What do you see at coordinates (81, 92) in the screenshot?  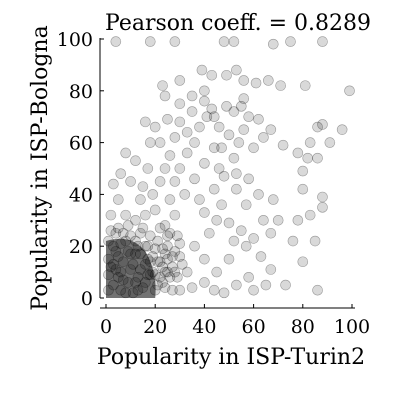 I see `y-tick-label: 80` at bounding box center [81, 92].